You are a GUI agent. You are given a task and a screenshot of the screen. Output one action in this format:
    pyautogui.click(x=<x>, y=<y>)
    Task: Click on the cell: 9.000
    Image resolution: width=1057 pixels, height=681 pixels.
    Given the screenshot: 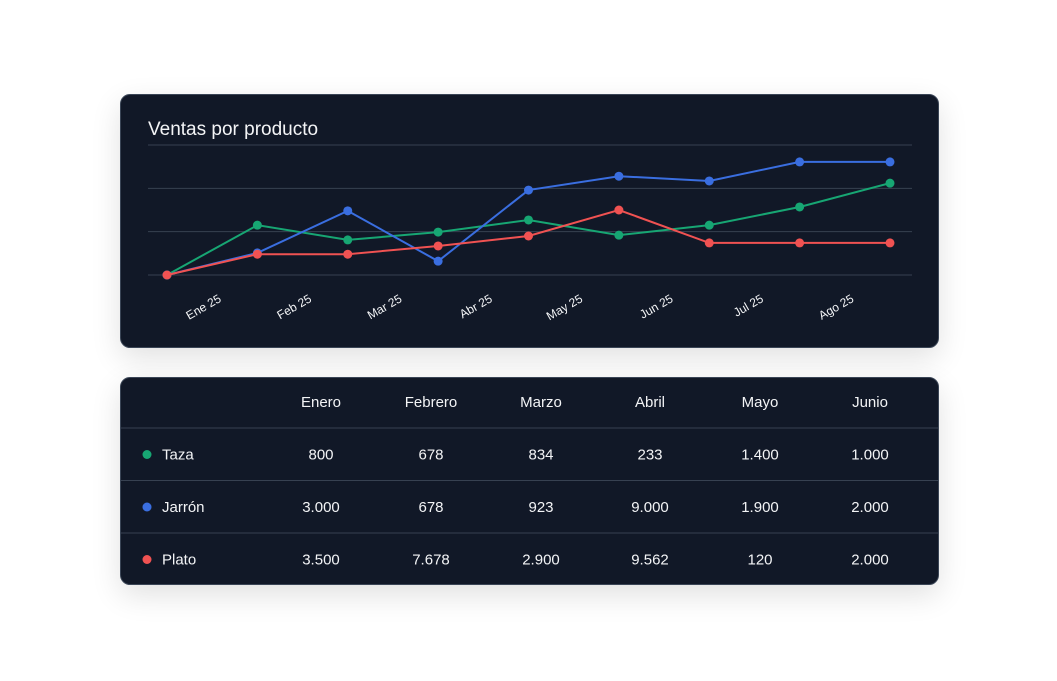 What is the action you would take?
    pyautogui.click(x=650, y=507)
    